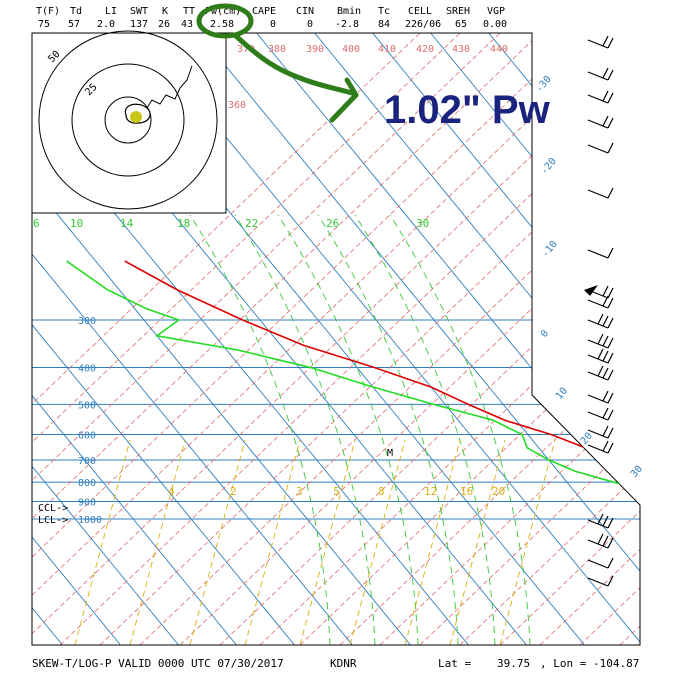  Describe the element at coordinates (315, 49) in the screenshot. I see `theta-label: 390` at that location.